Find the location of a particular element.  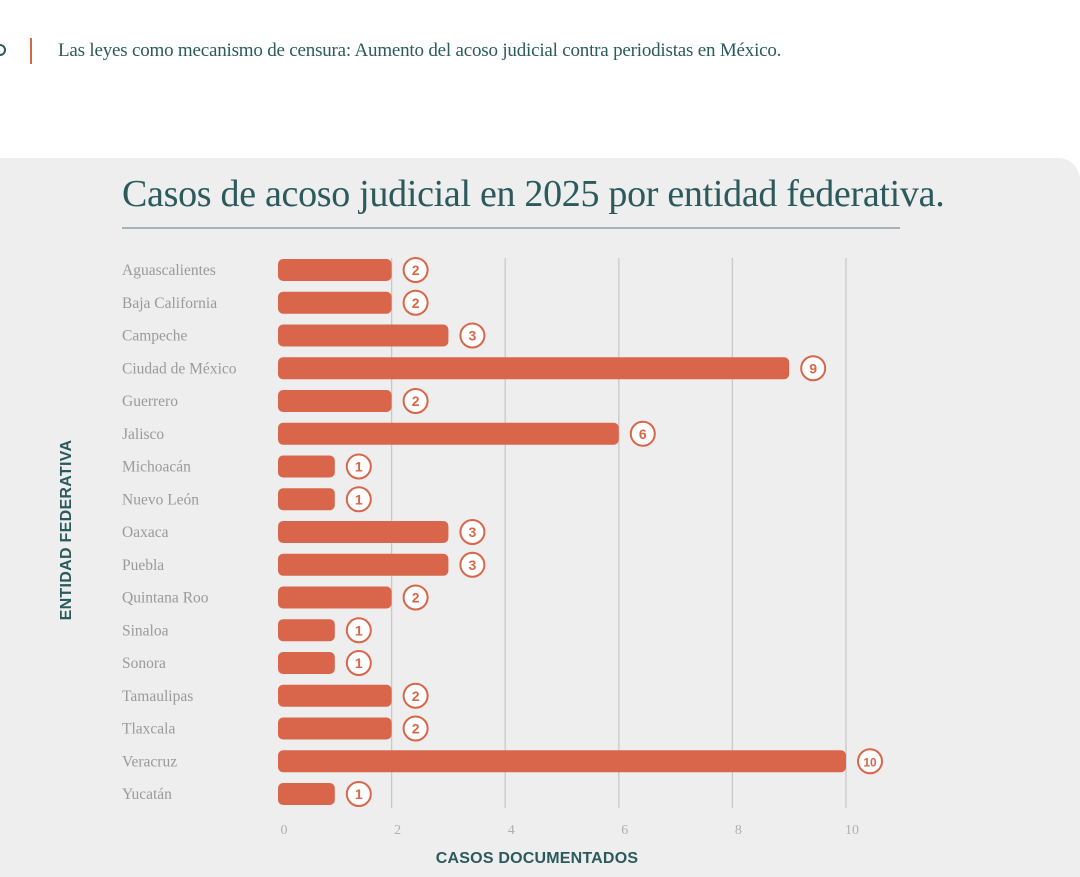

value-label: 6 is located at coordinates (643, 434).